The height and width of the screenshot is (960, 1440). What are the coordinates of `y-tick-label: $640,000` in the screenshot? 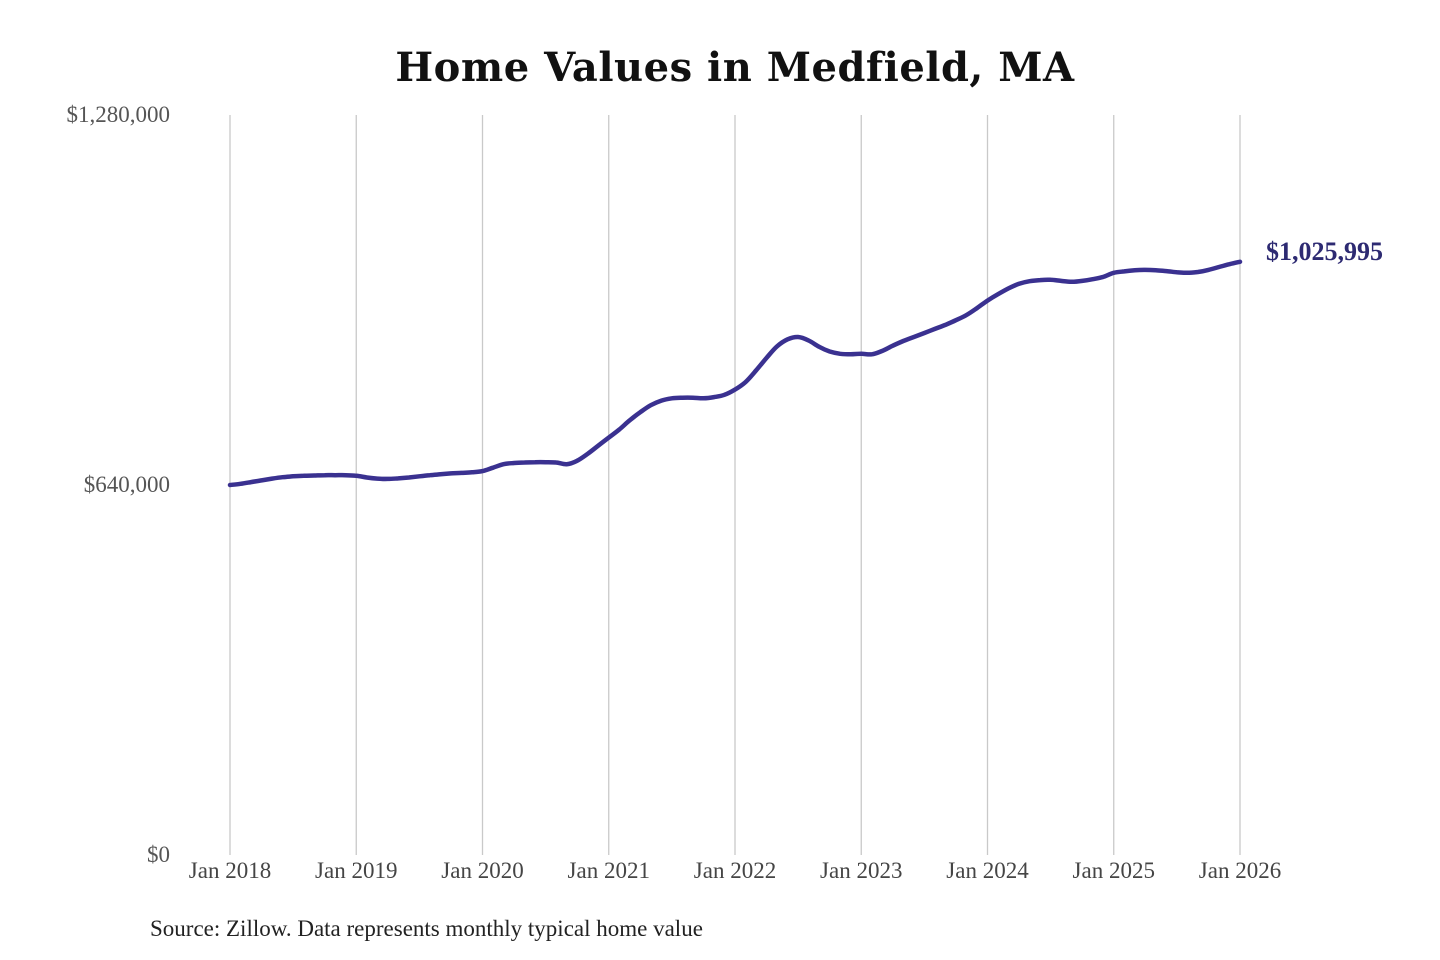 It's located at (126, 484).